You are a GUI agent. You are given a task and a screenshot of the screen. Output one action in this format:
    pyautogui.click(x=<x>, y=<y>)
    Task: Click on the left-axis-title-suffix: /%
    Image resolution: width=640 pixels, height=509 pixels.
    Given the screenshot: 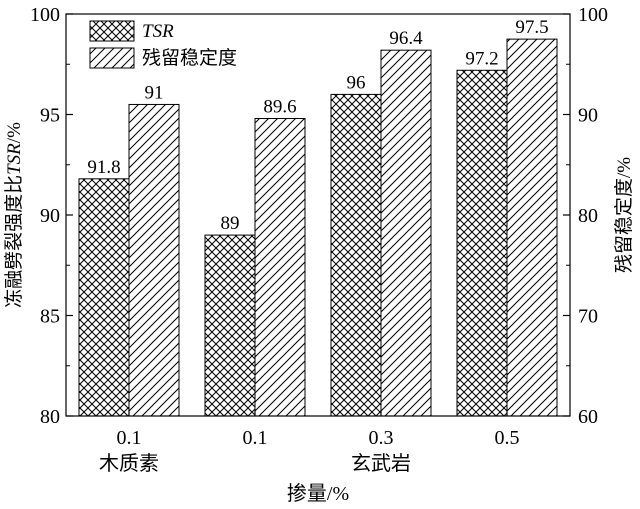 What is the action you would take?
    pyautogui.click(x=14, y=132)
    